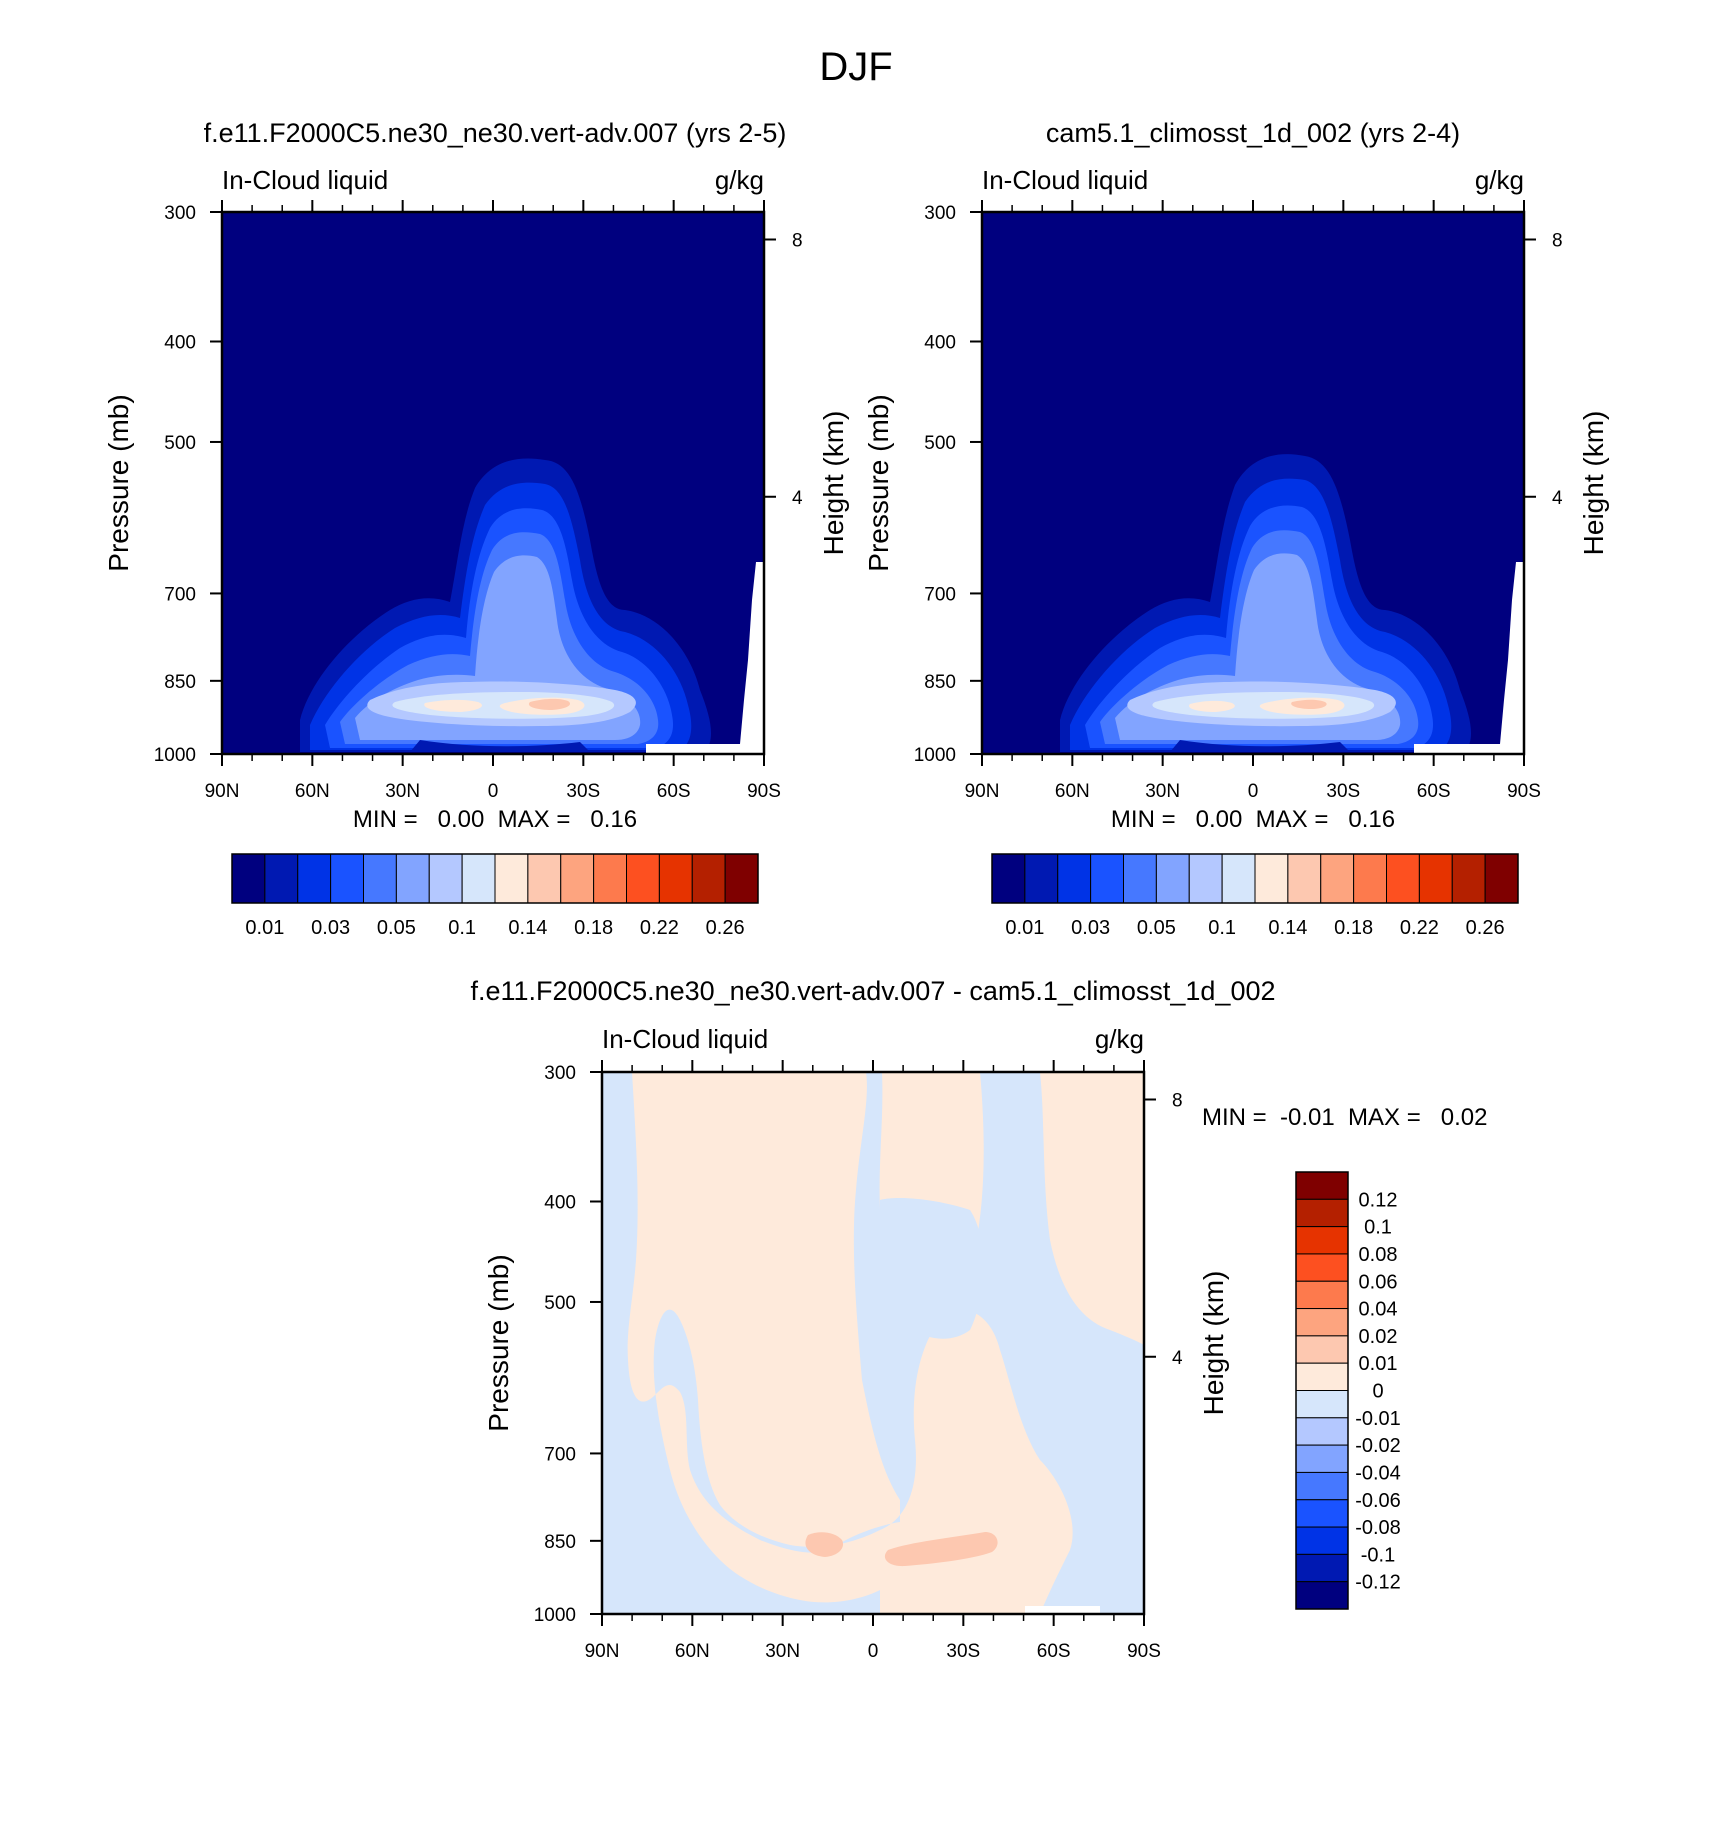 This screenshot has width=1710, height=1830. Describe the element at coordinates (1378, 1583) in the screenshot. I see `colorbar-label: -0.12` at that location.